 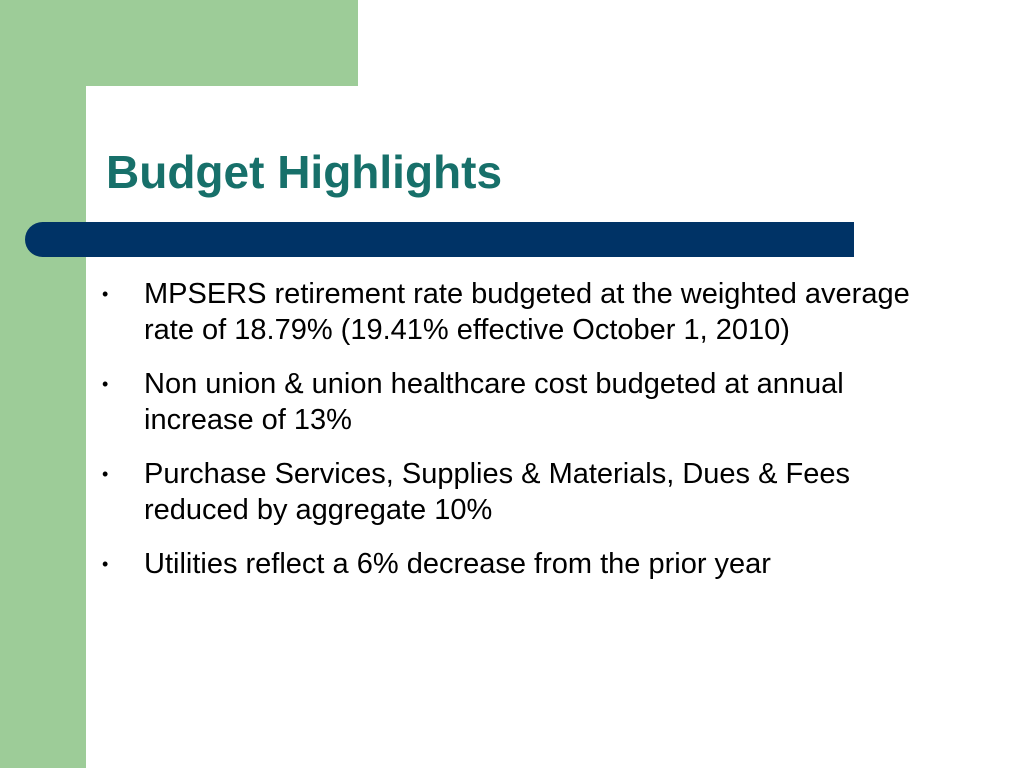 What do you see at coordinates (43, 384) in the screenshot?
I see `decorative-green-band-left` at bounding box center [43, 384].